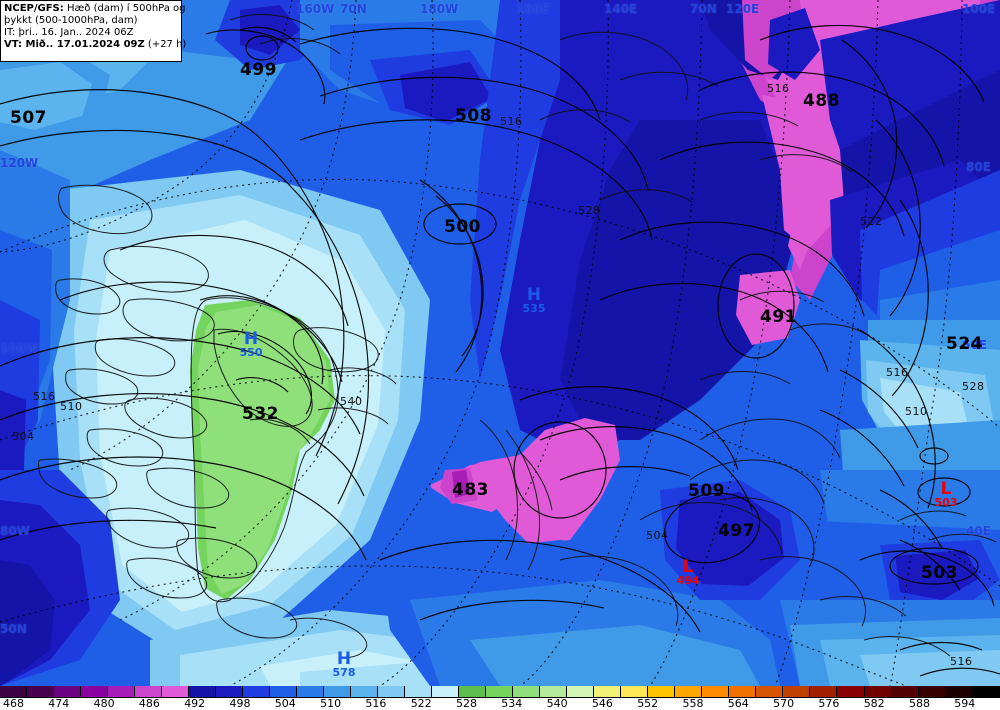  I want to click on colorbar-tick: 528, so click(466, 703).